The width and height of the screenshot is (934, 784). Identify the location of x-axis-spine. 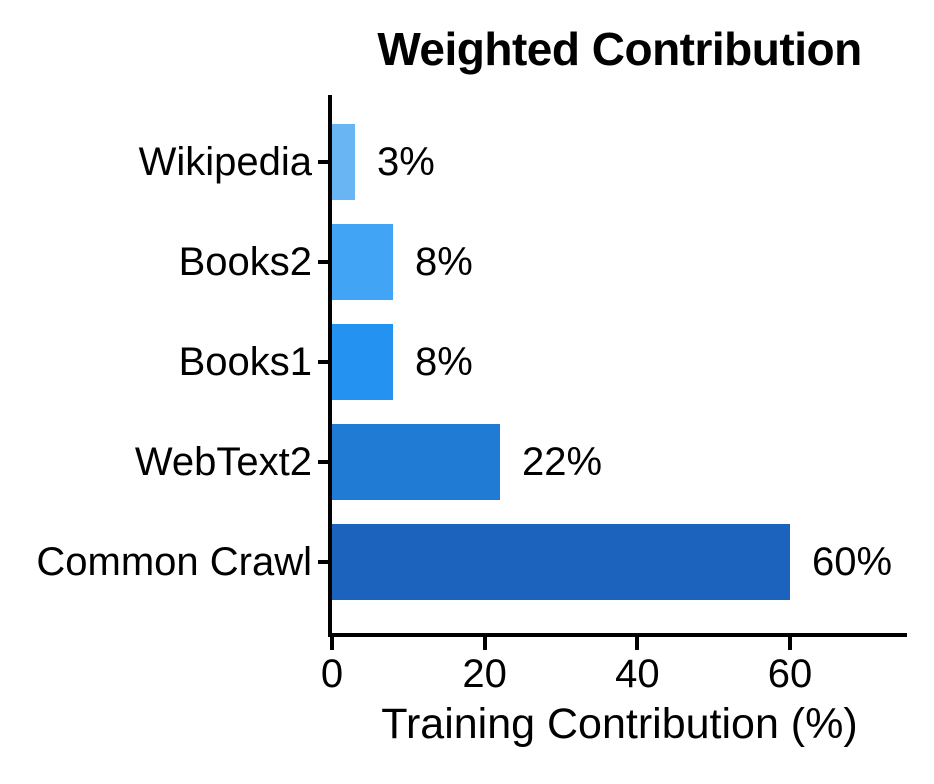
(617, 635).